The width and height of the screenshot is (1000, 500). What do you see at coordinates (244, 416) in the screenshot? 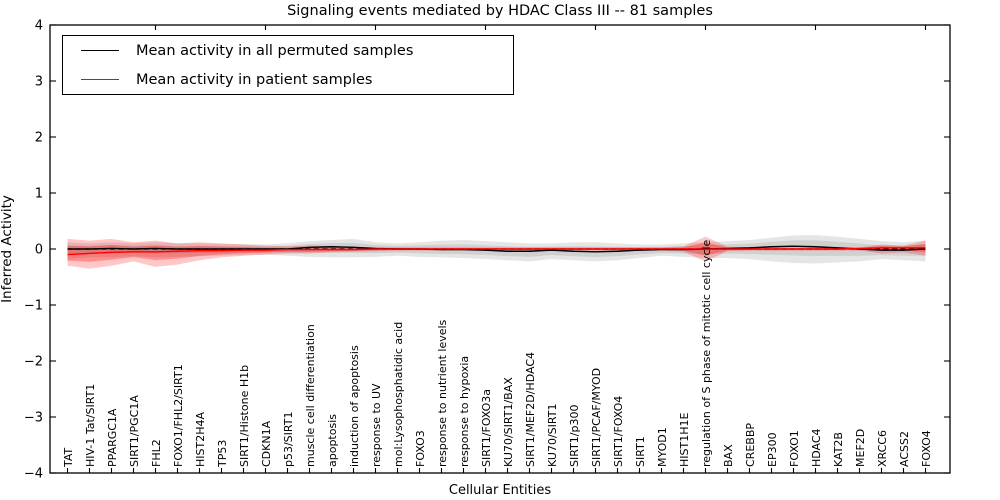
I see `x-tick-label: SIRT1/Histone H1b` at bounding box center [244, 416].